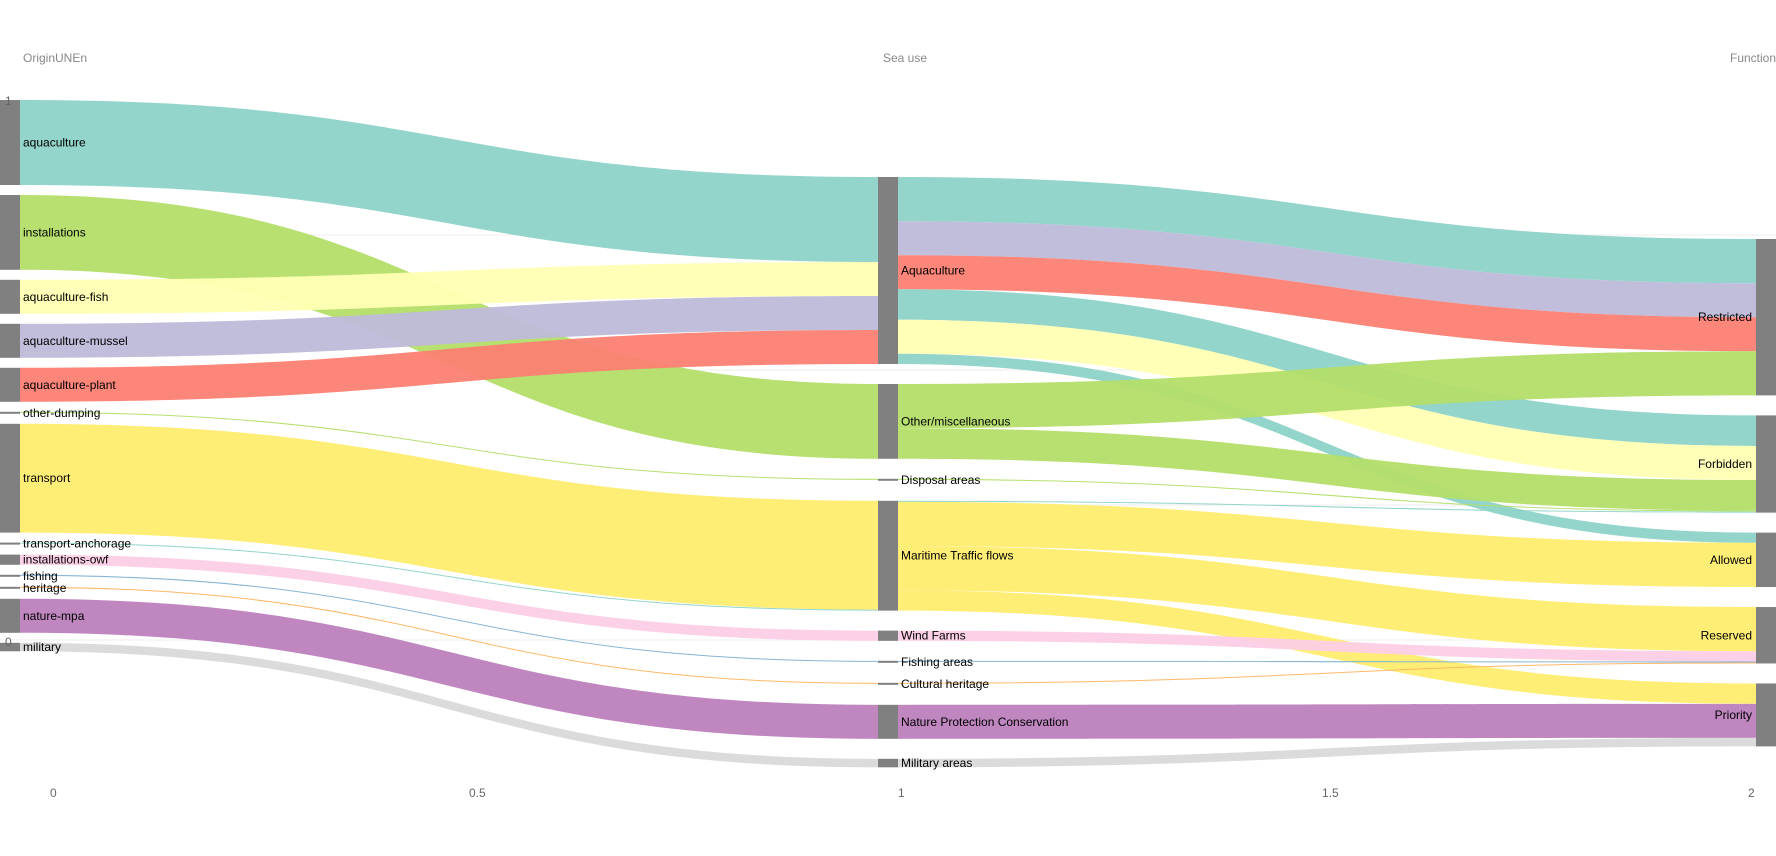  What do you see at coordinates (1725, 317) in the screenshot?
I see `node-label-restricted: Restricted` at bounding box center [1725, 317].